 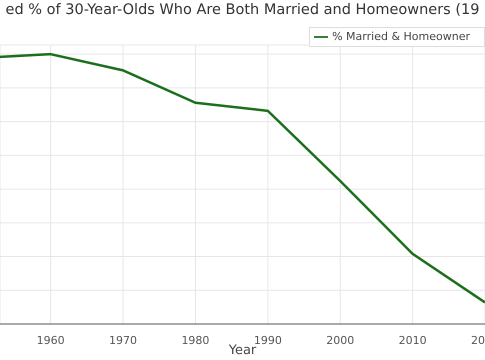 I want to click on x-tick-label: 20, so click(x=478, y=340).